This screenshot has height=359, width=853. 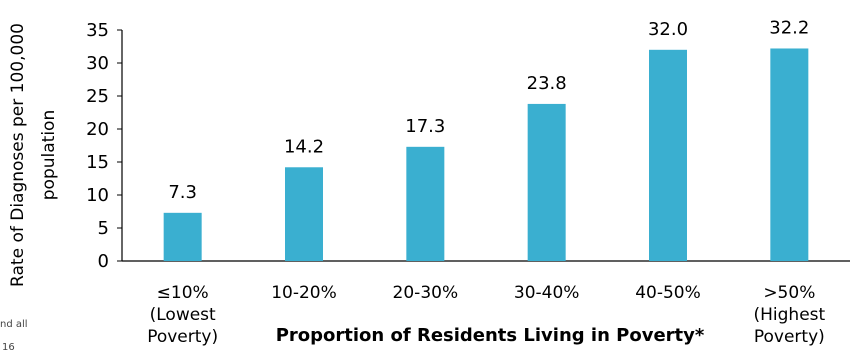 I want to click on data-label: 23.8, so click(x=547, y=83).